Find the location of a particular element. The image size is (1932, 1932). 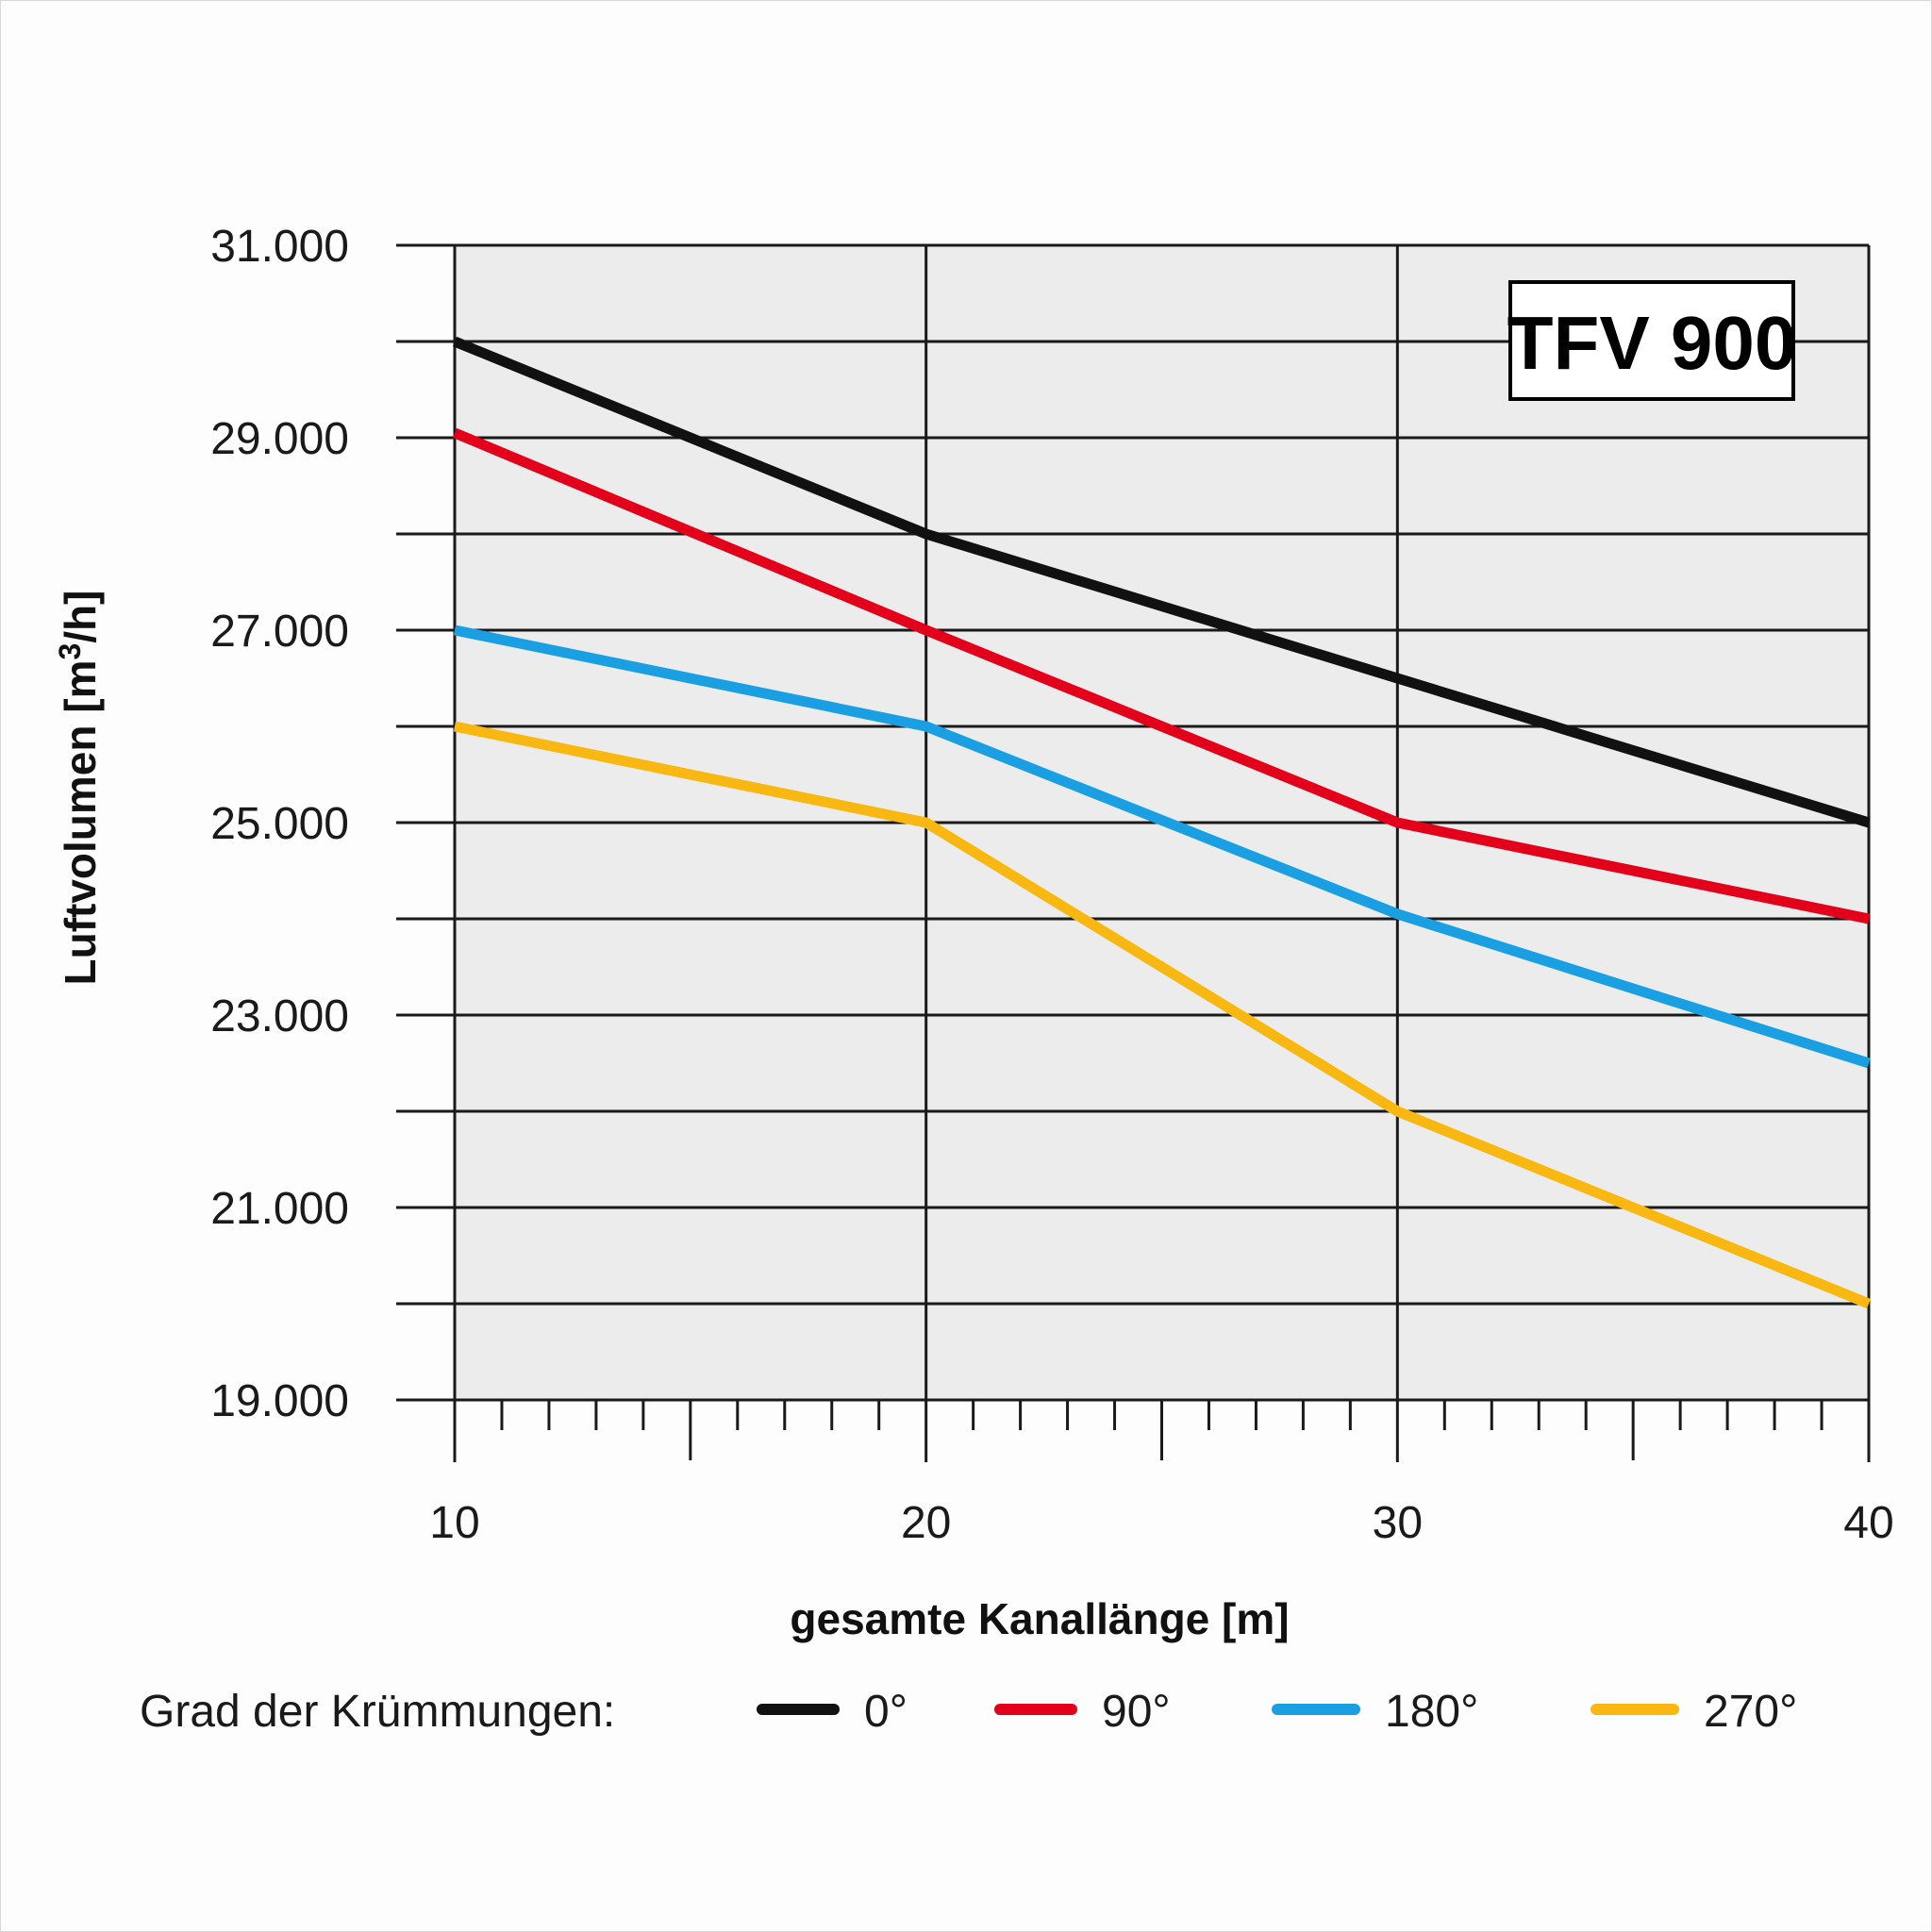

y-tick-label: 25.000 is located at coordinates (279, 824).